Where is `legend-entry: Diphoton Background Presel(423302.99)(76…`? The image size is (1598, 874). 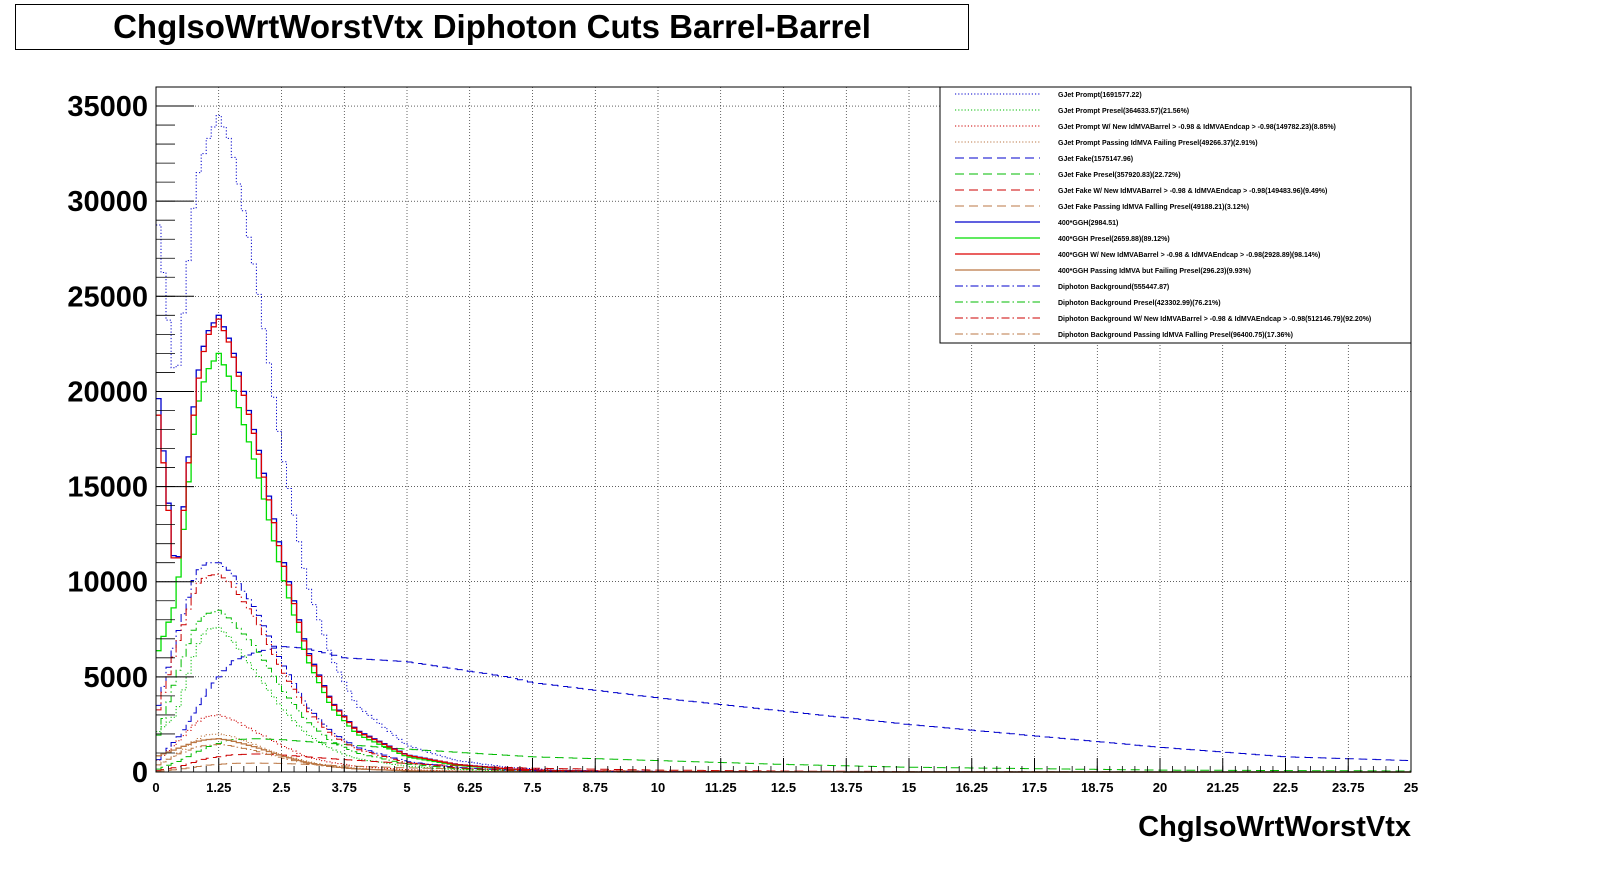 legend-entry: Diphoton Background Presel(423302.99)(76… is located at coordinates (1139, 303).